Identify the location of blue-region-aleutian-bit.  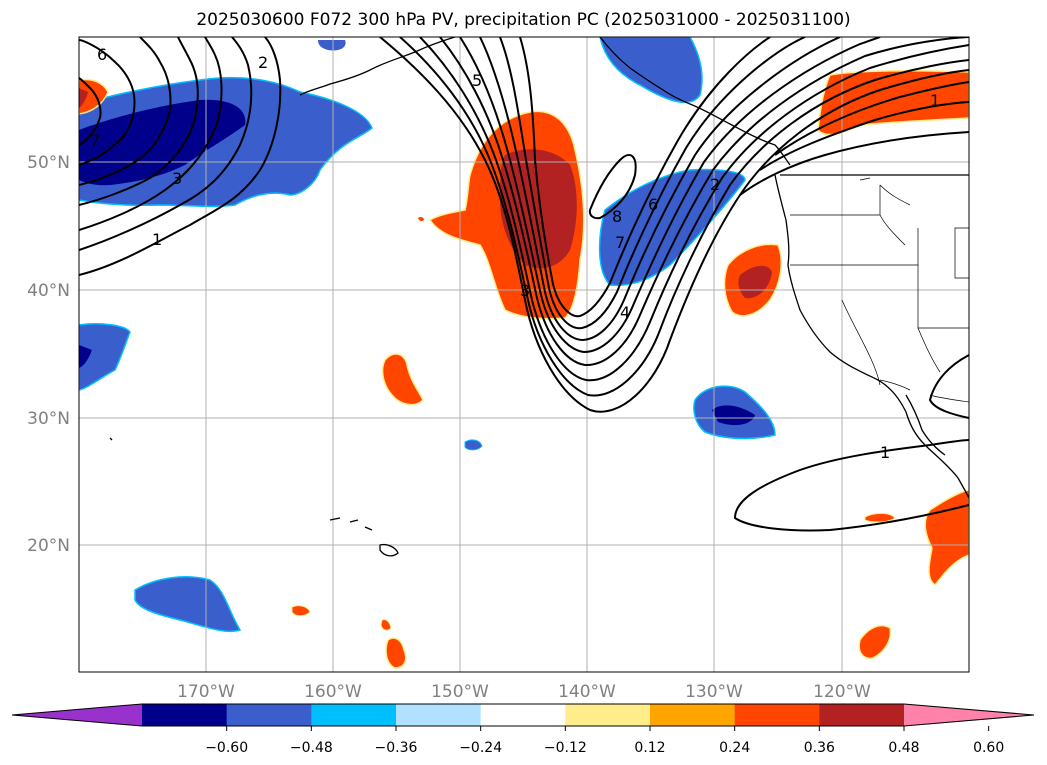
(332, 45).